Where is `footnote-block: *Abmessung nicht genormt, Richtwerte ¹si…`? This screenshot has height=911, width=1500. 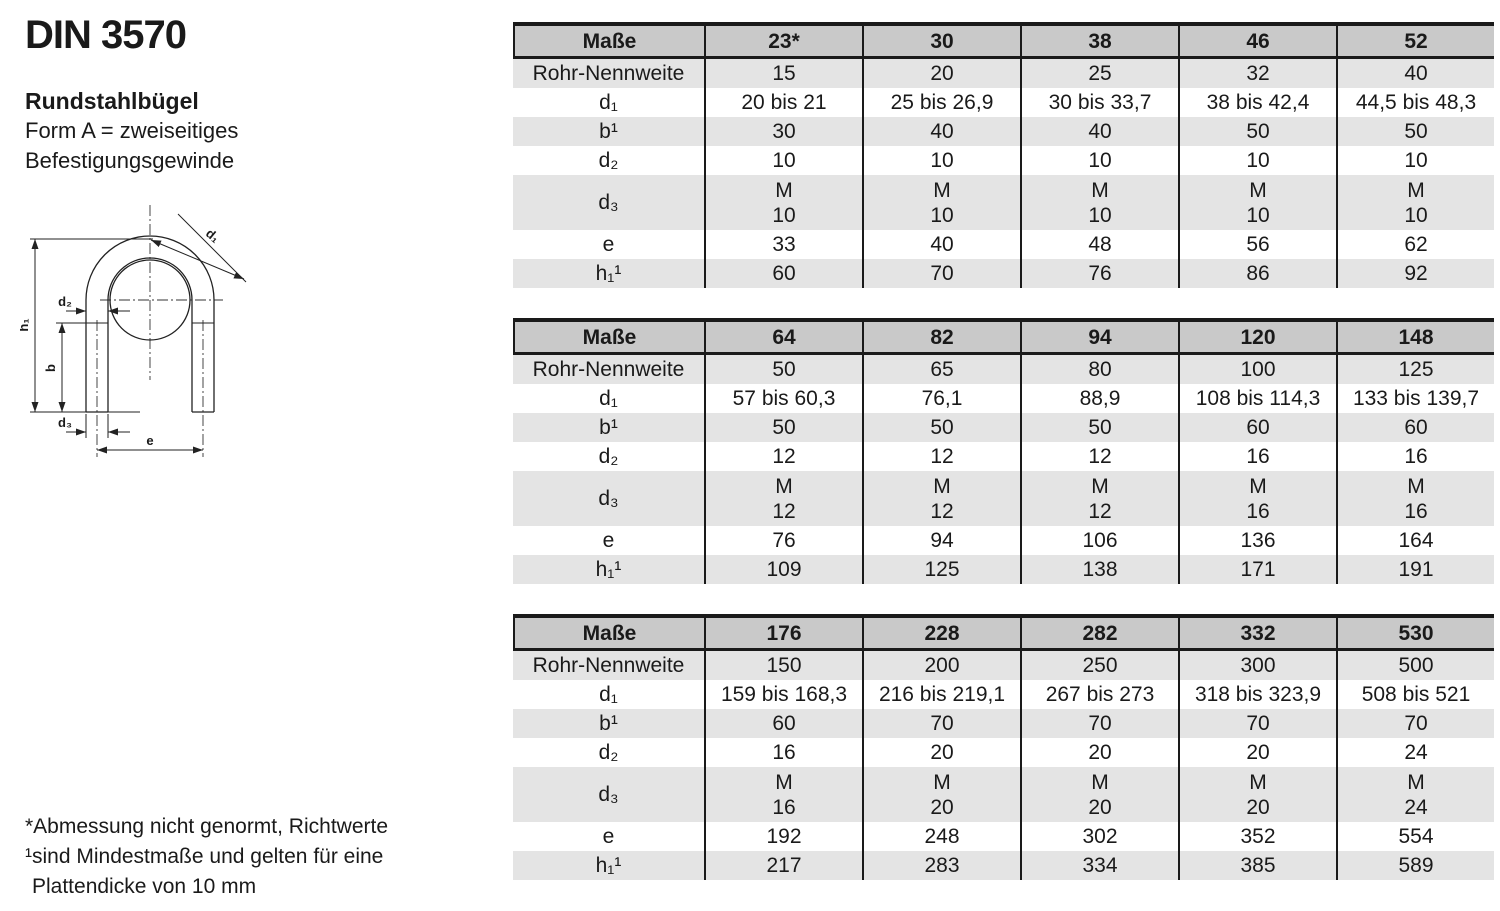
footnote-block: *Abmessung nicht genormt, Richtwerte ¹si… is located at coordinates (206, 857).